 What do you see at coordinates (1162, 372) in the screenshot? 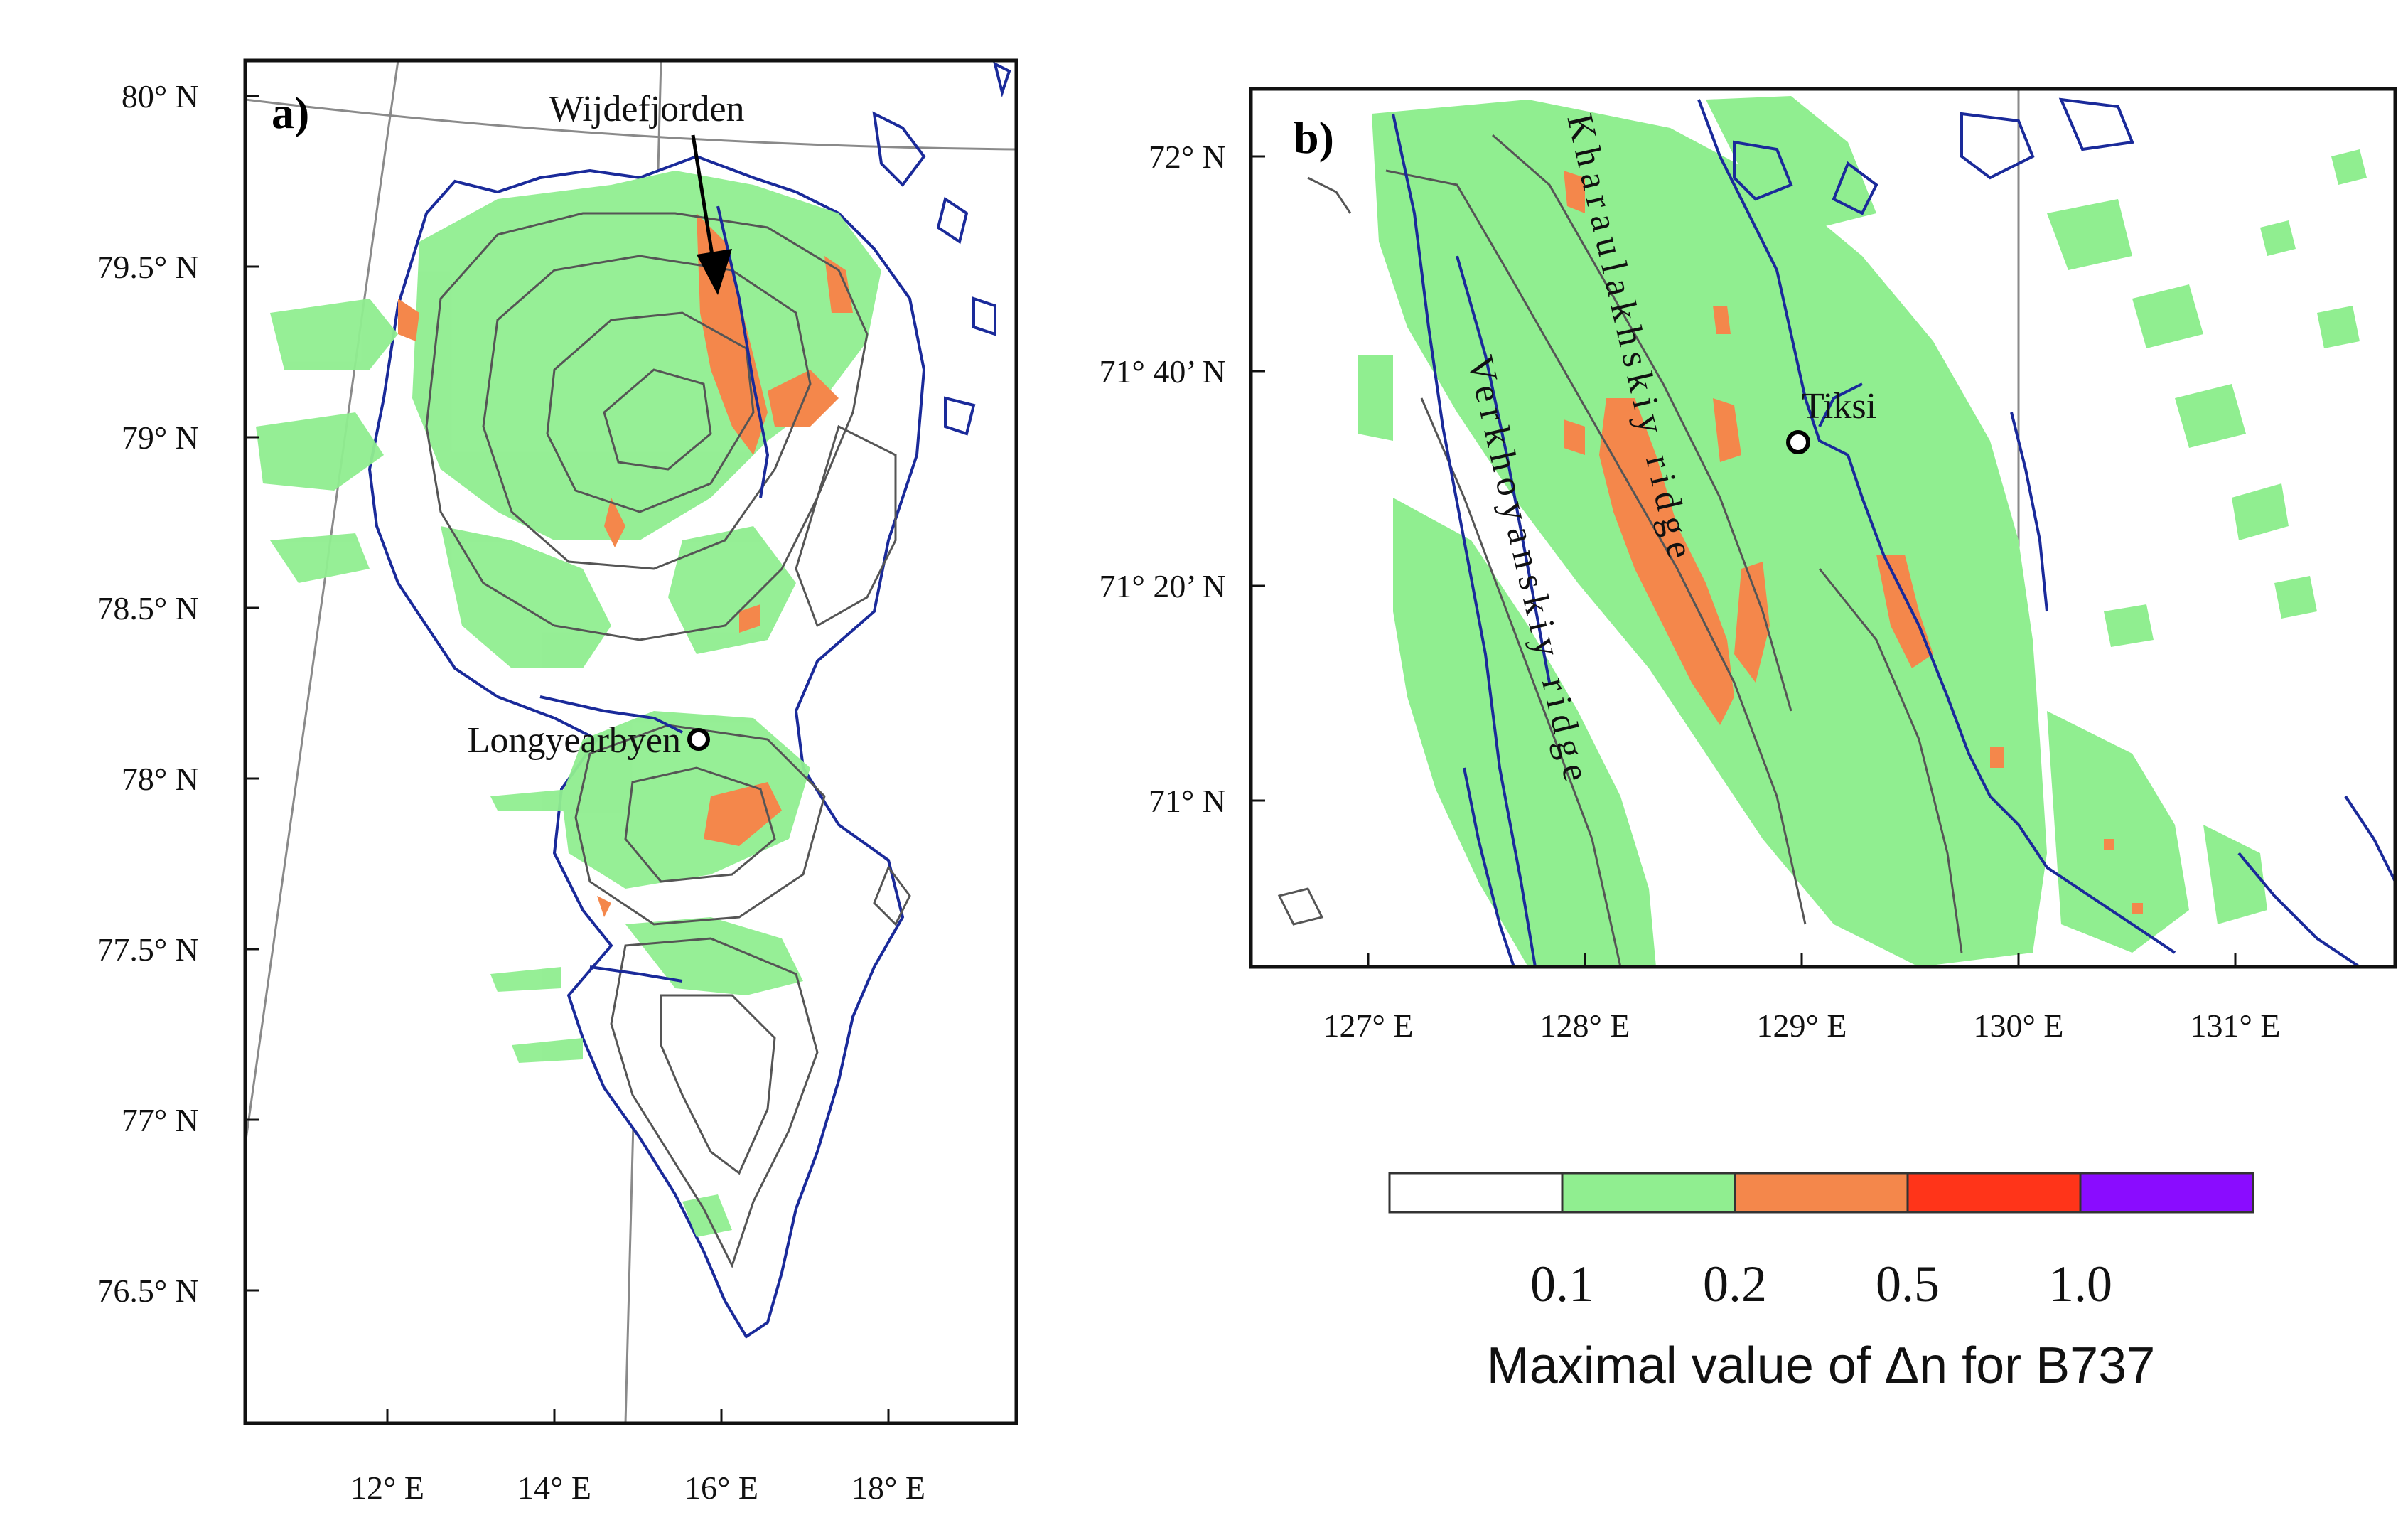
I see `panel-b-lat-tick-label: 71° 40’ N` at bounding box center [1162, 372].